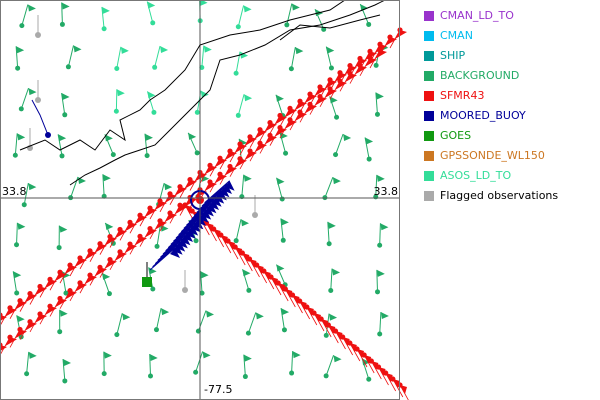  Describe the element at coordinates (456, 35) in the screenshot. I see `legend-label: CMAN` at that location.